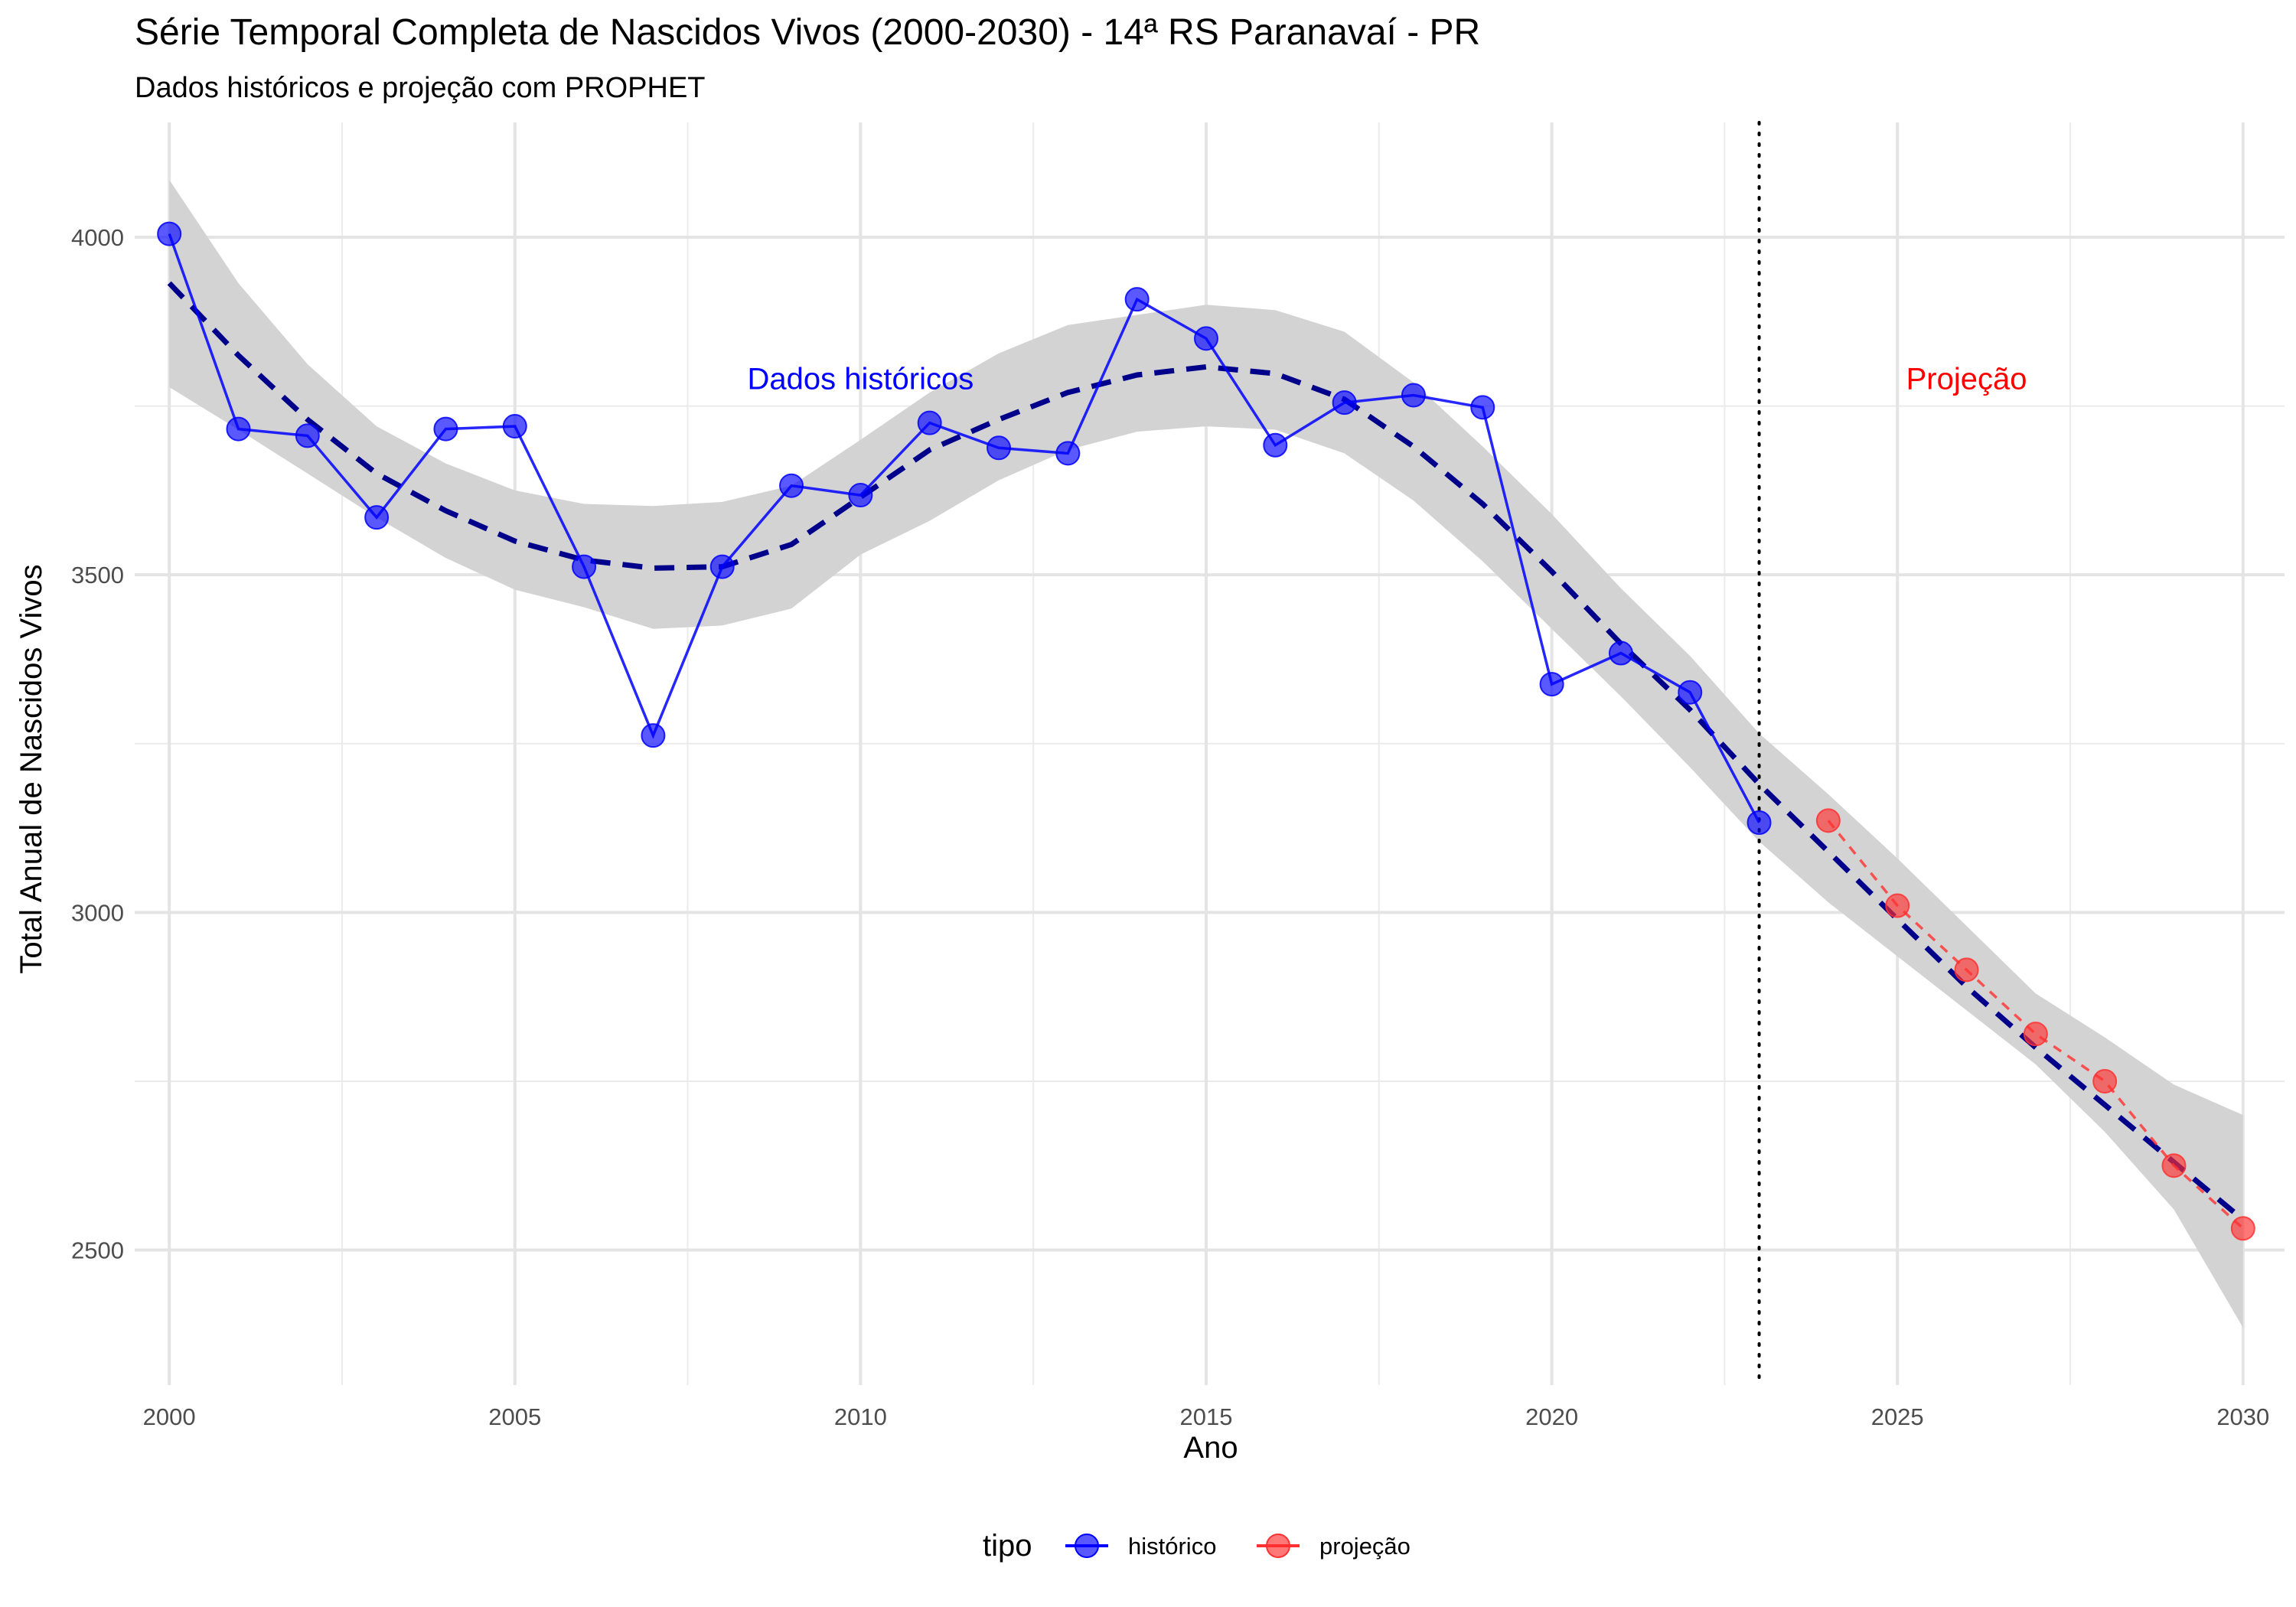 This screenshot has width=2296, height=1607. Describe the element at coordinates (169, 1416) in the screenshot. I see `x-tick-label: 2000` at that location.